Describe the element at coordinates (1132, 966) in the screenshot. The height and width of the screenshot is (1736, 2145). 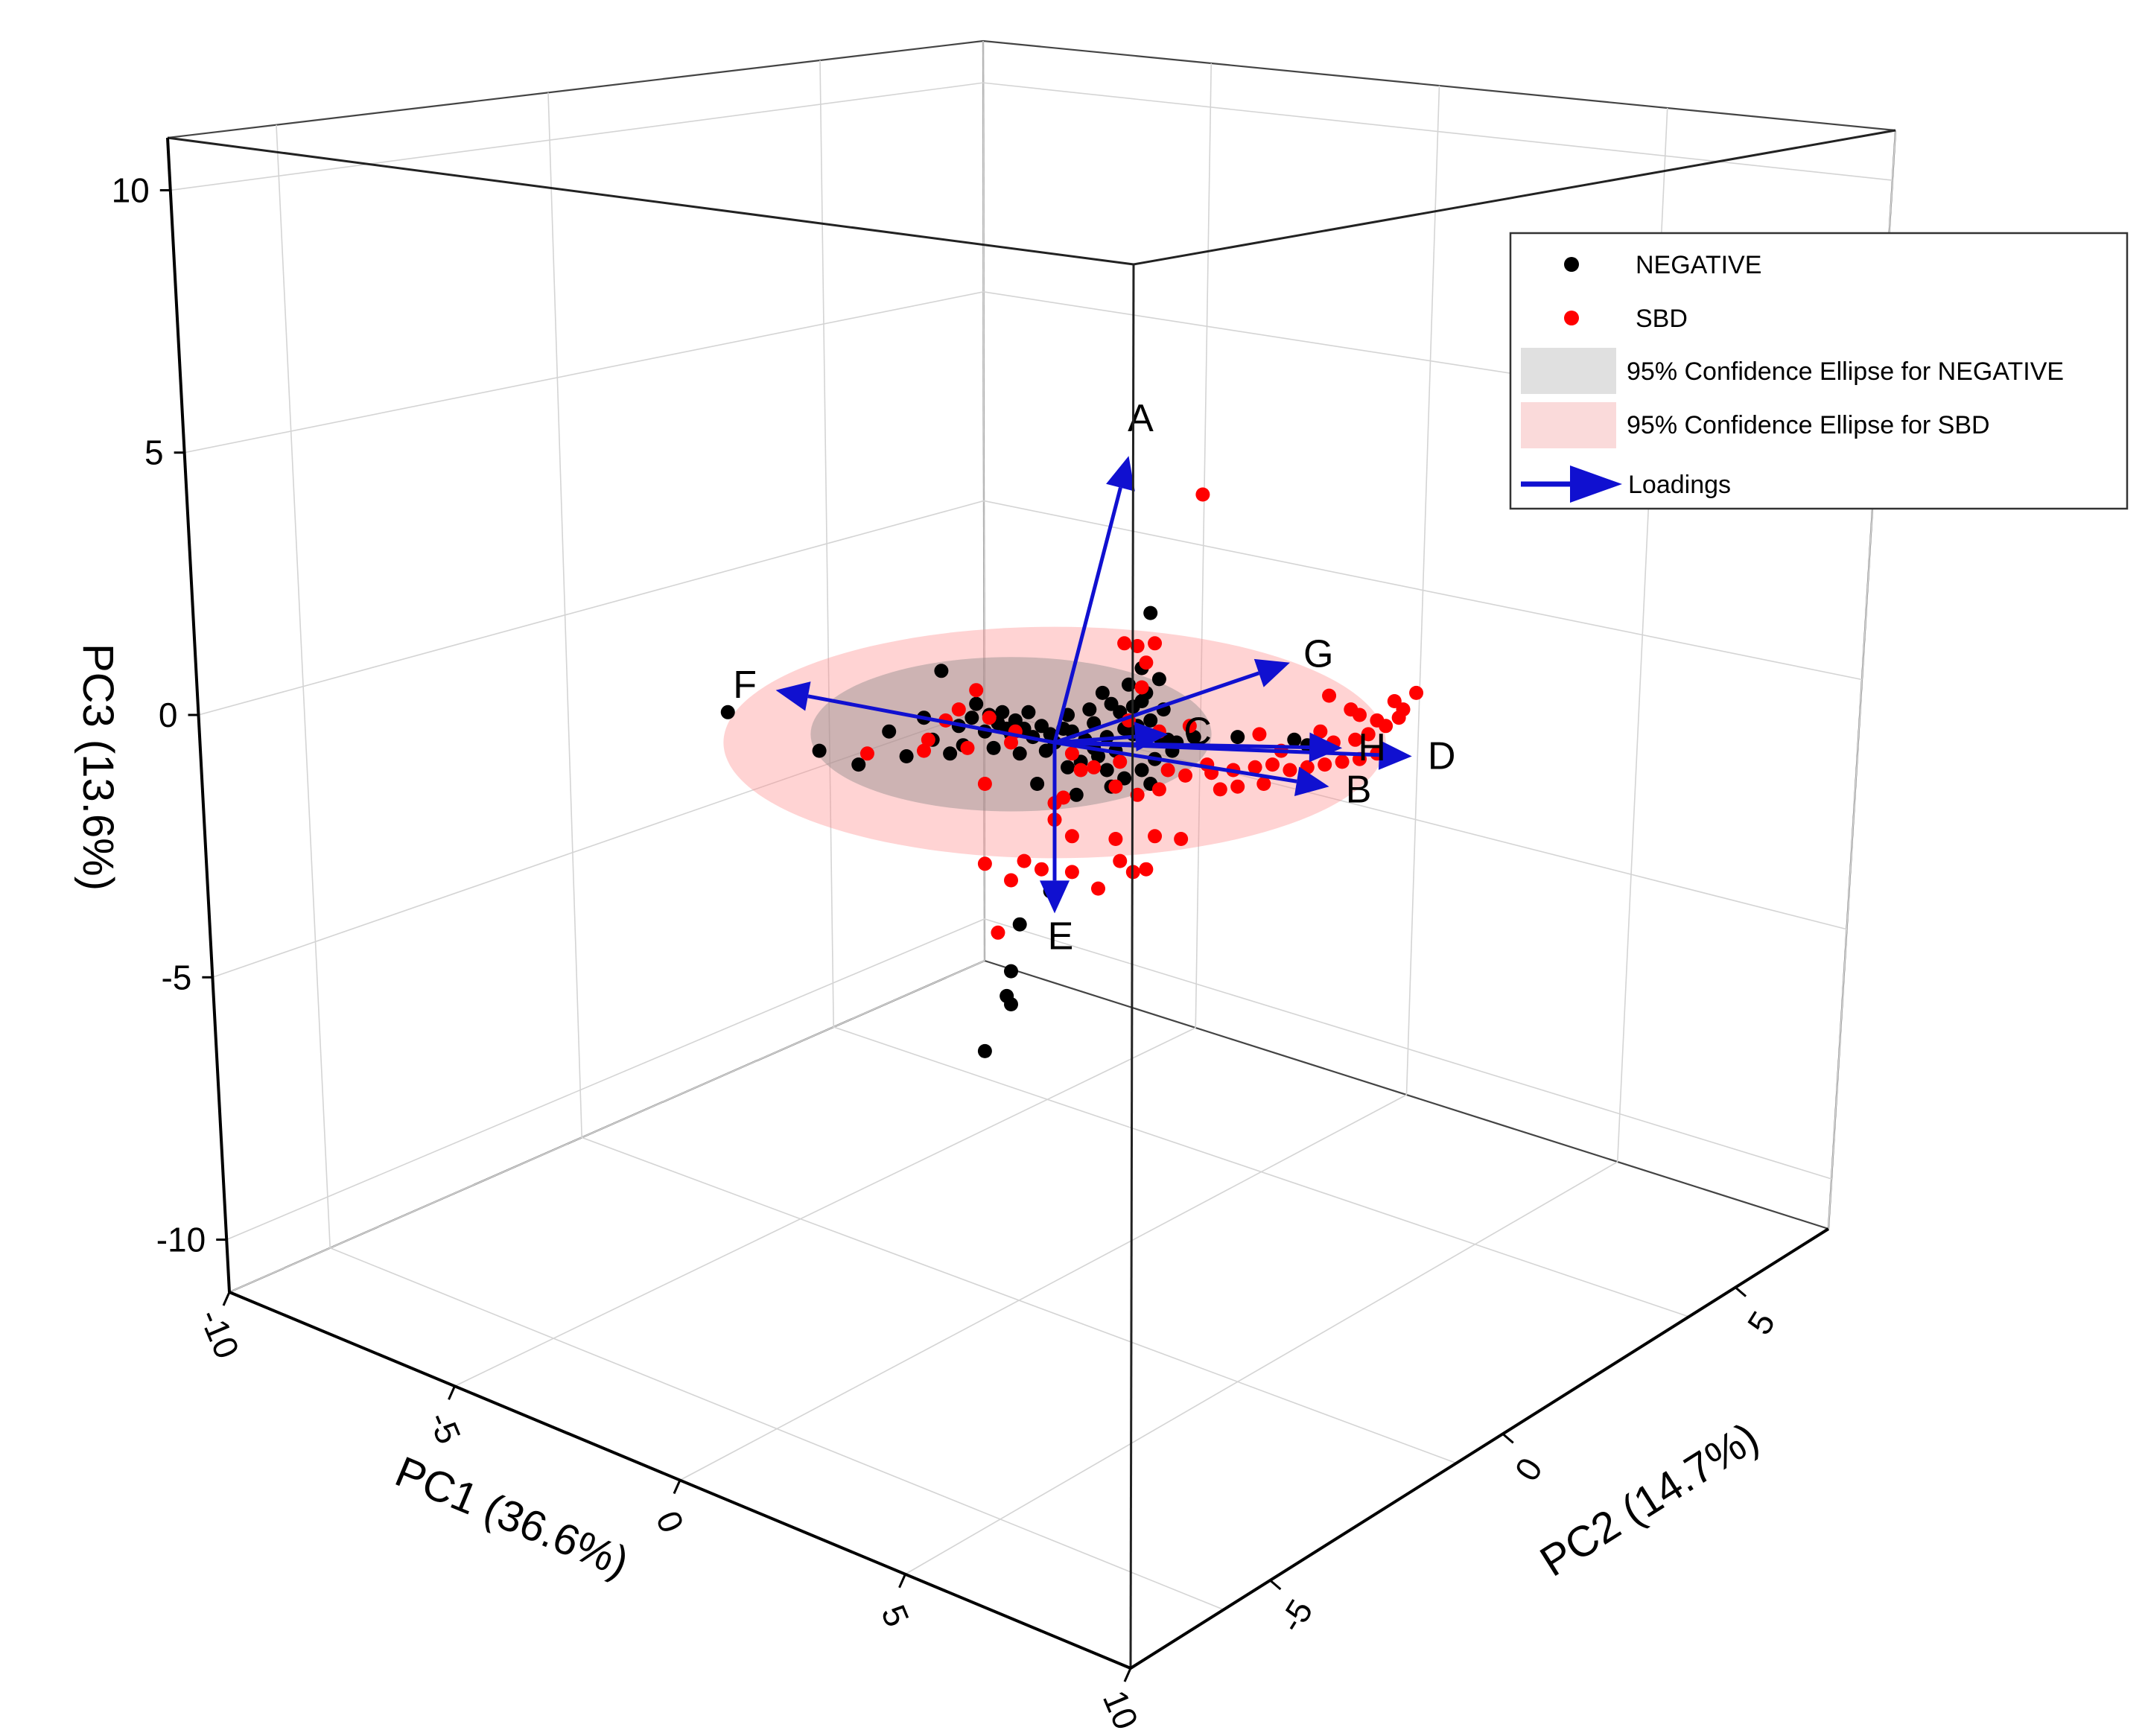
I see `front-vertical` at that location.